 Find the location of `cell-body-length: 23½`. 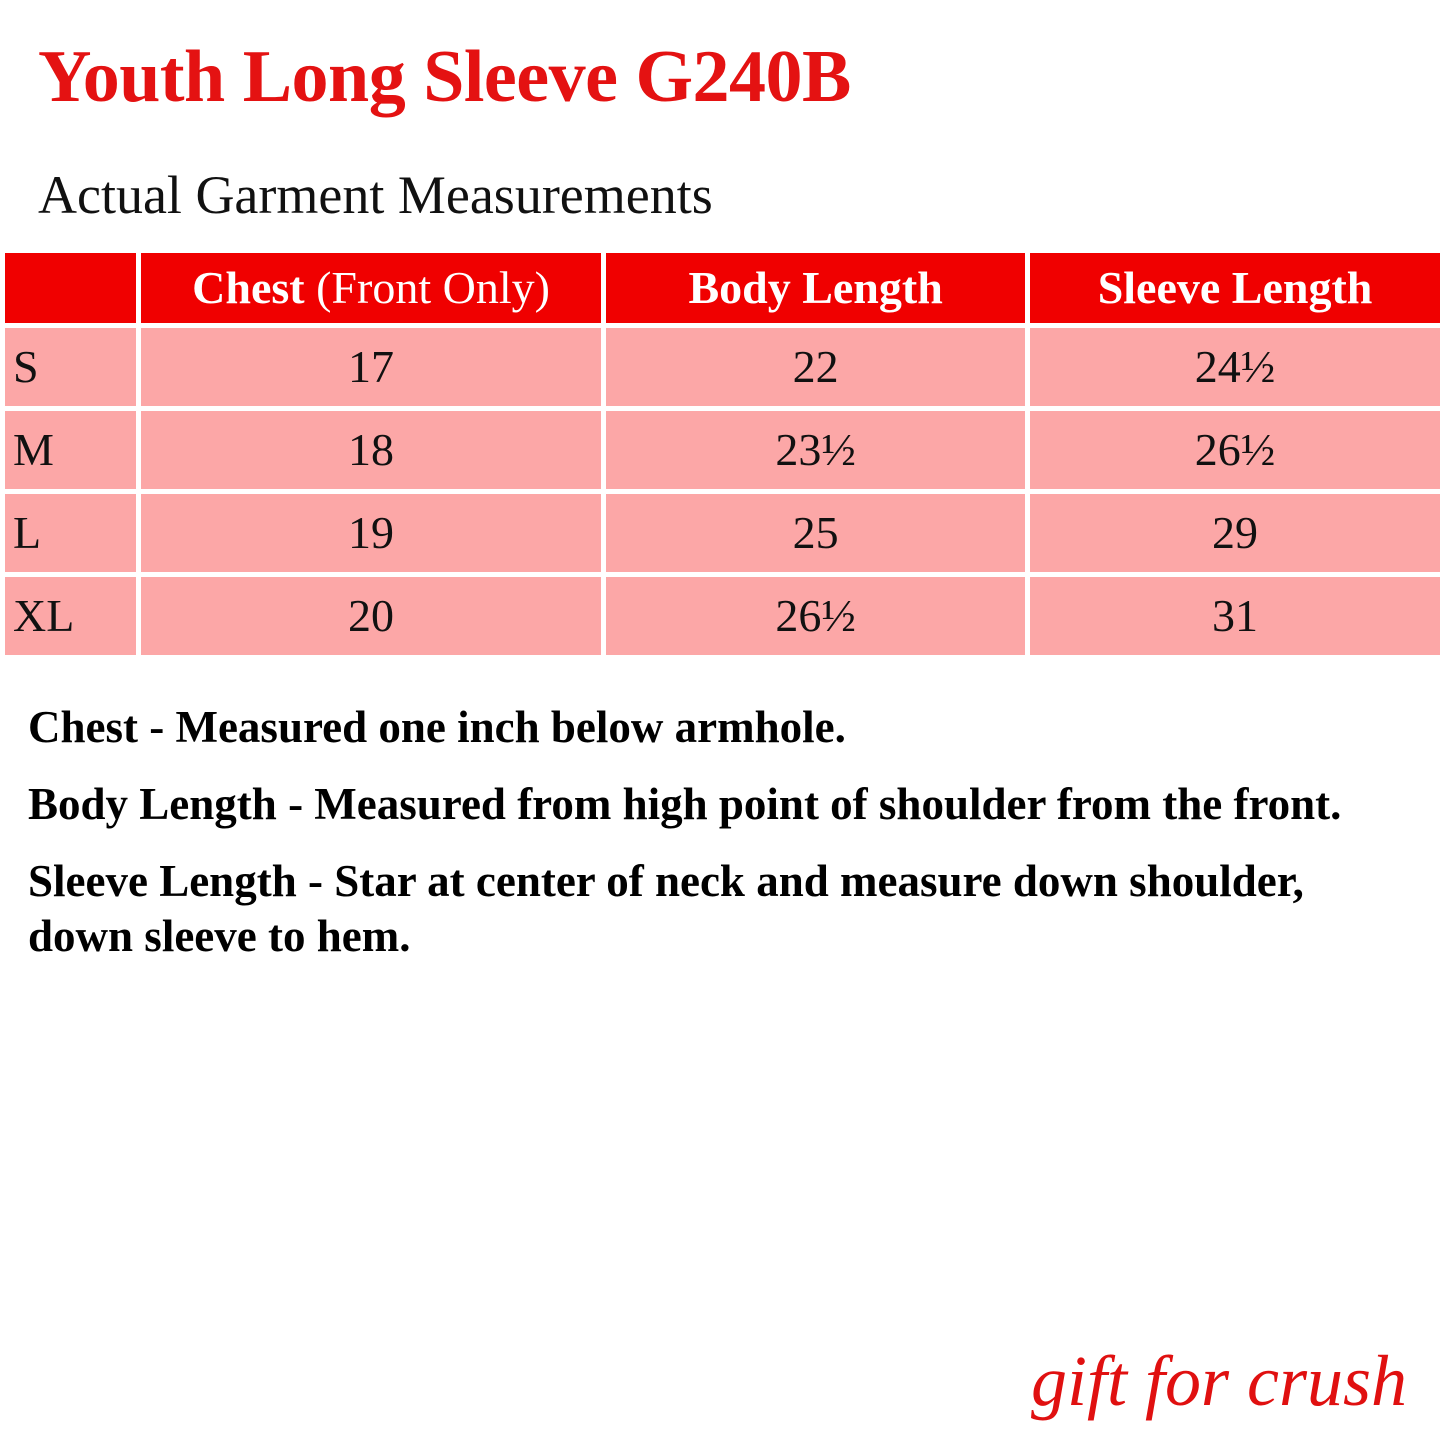

cell-body-length: 23½ is located at coordinates (816, 450).